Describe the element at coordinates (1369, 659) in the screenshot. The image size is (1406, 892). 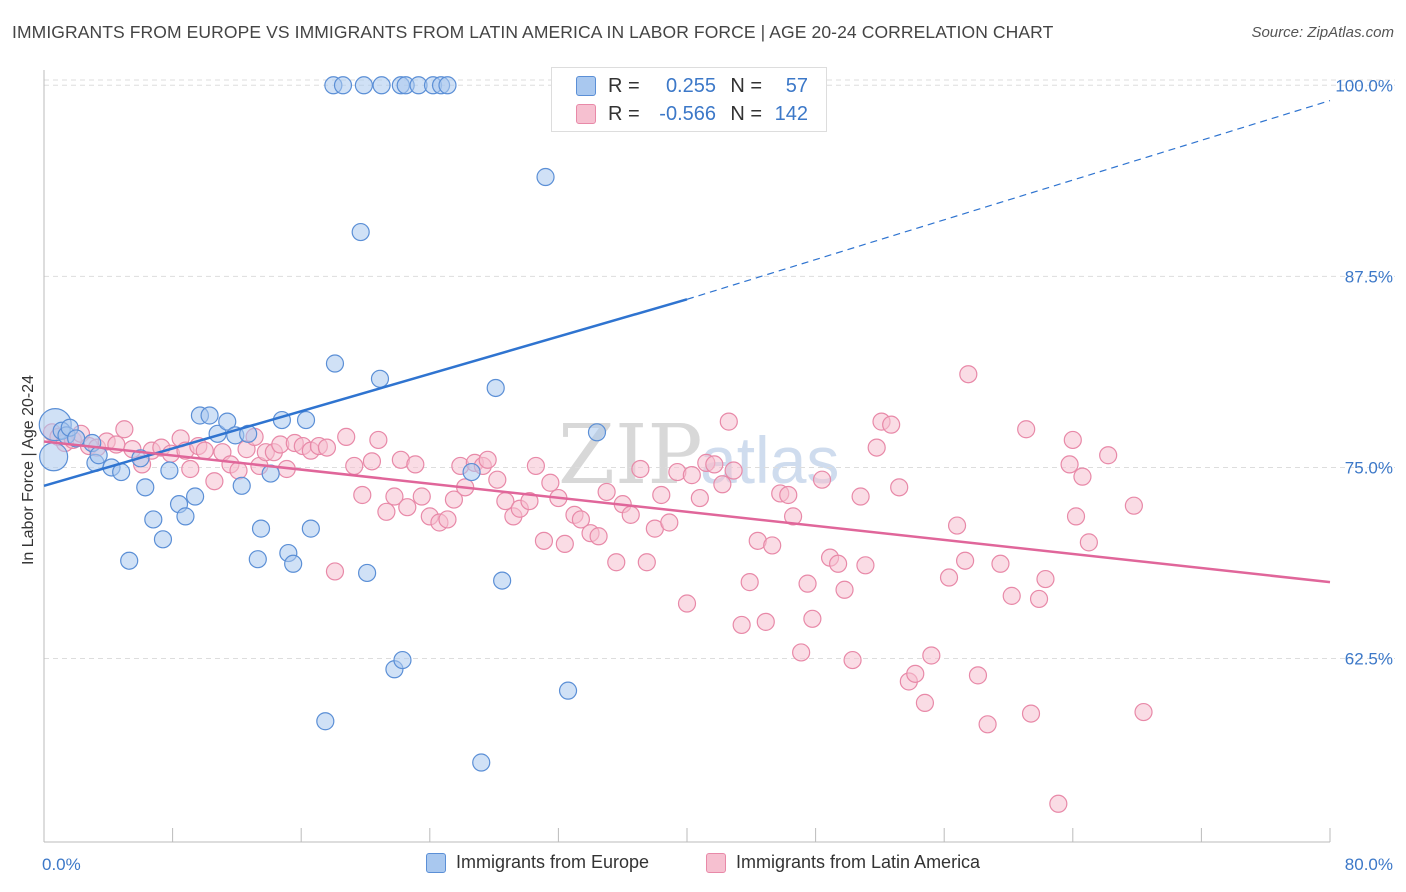
I see `y-tick-label: 62.5%` at that location.